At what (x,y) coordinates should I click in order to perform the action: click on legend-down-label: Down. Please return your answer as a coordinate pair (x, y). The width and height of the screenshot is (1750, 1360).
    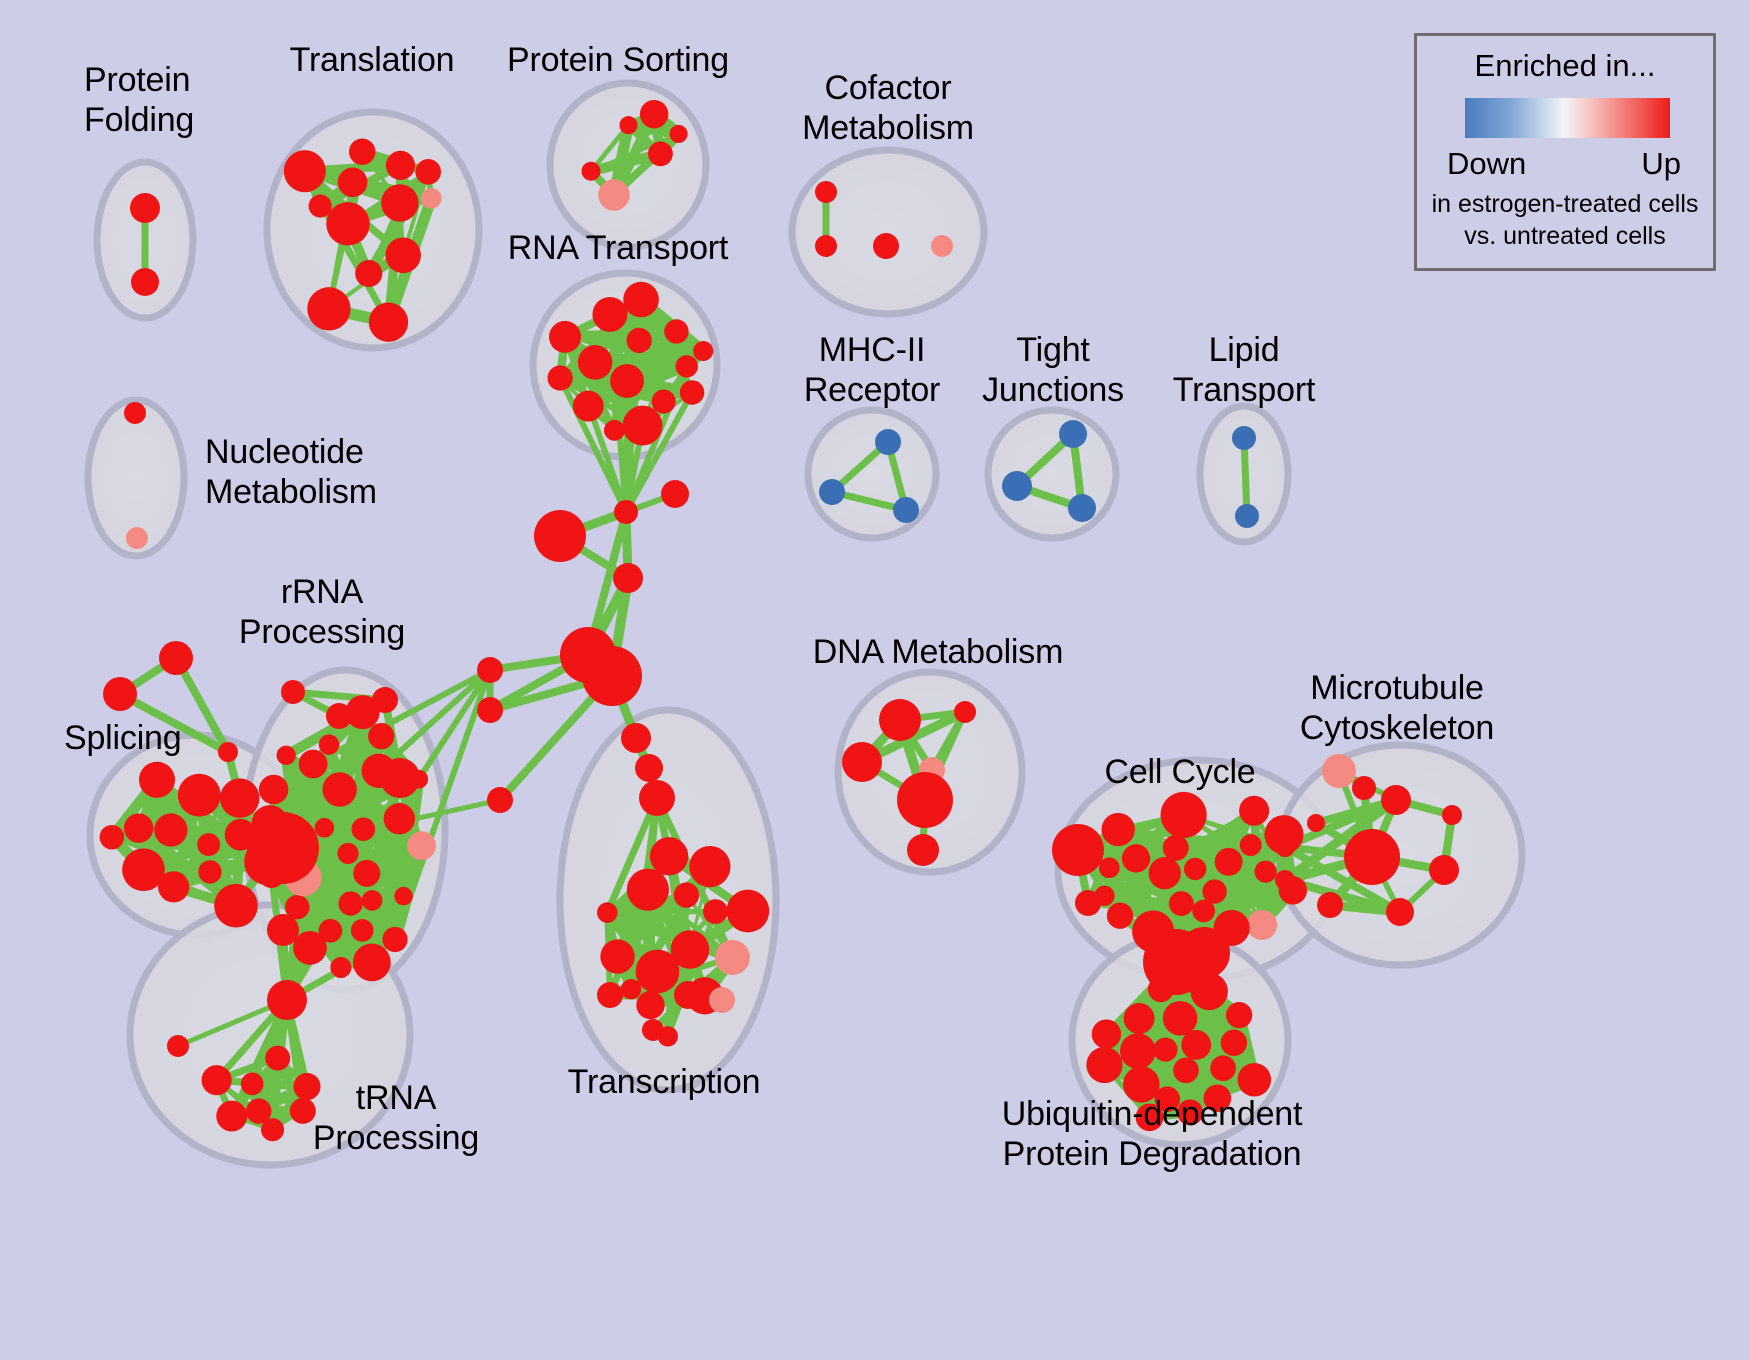
    Looking at the image, I should click on (1487, 163).